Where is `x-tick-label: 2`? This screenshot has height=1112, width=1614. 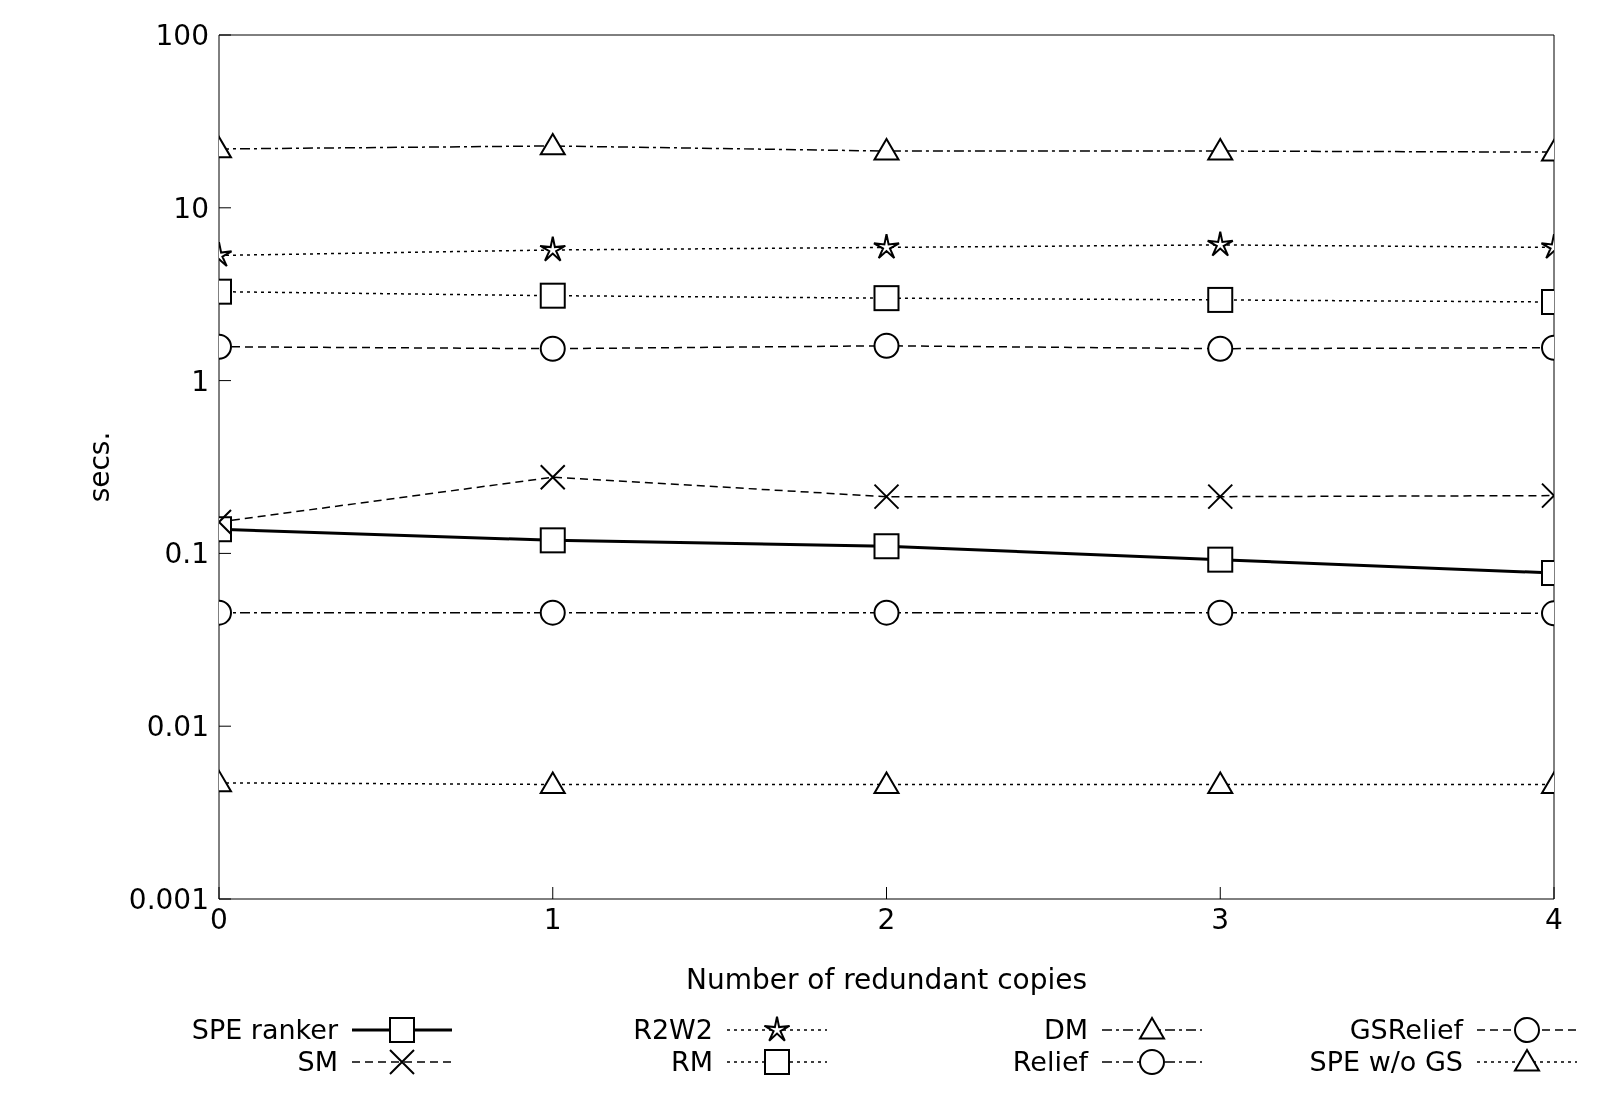
x-tick-label: 2 is located at coordinates (886, 919).